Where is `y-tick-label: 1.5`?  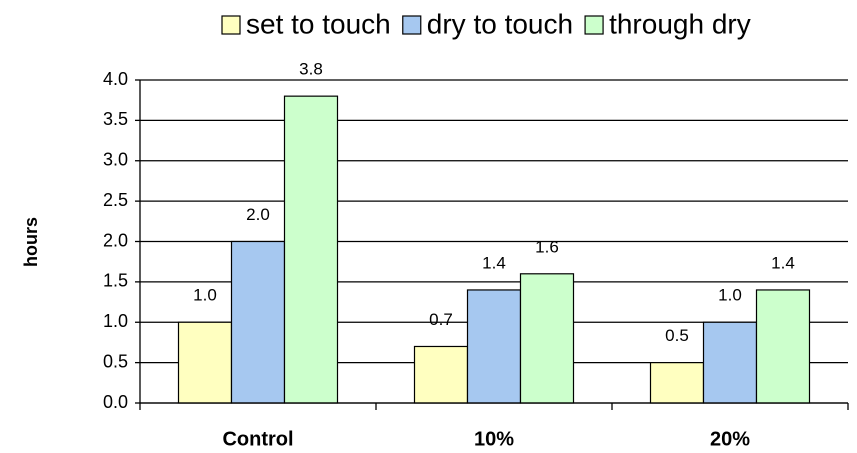
y-tick-label: 1.5 is located at coordinates (115, 281).